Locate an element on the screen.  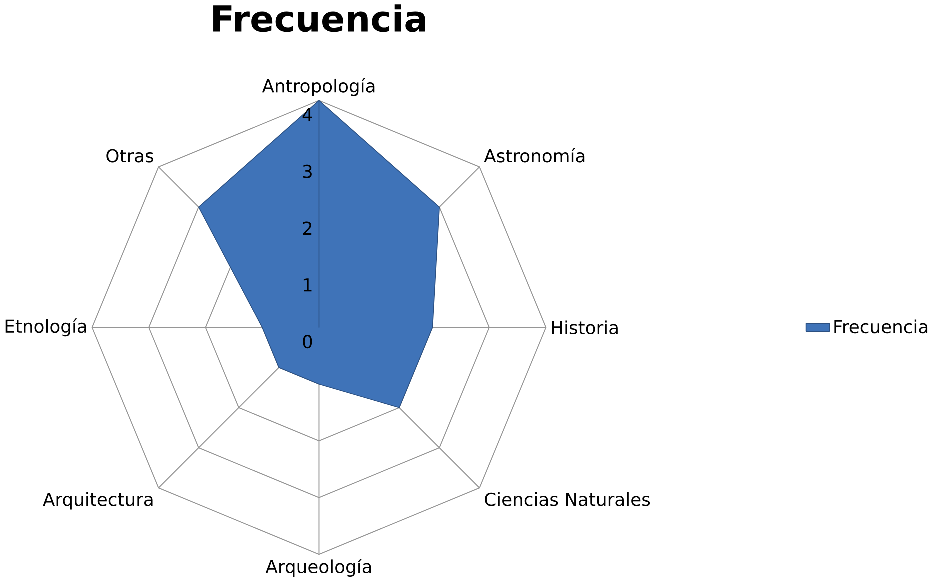
y-tick-label: 0 is located at coordinates (307, 341).